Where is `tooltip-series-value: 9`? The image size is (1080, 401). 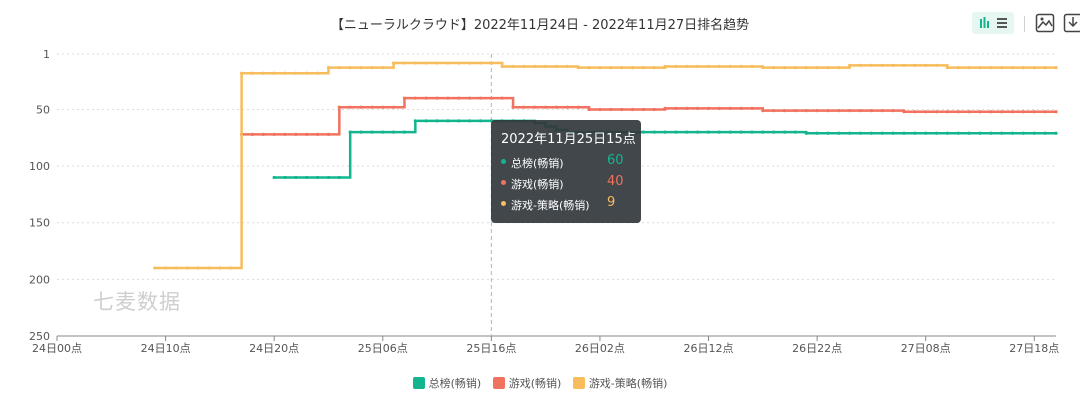
tooltip-series-value: 9 is located at coordinates (611, 202).